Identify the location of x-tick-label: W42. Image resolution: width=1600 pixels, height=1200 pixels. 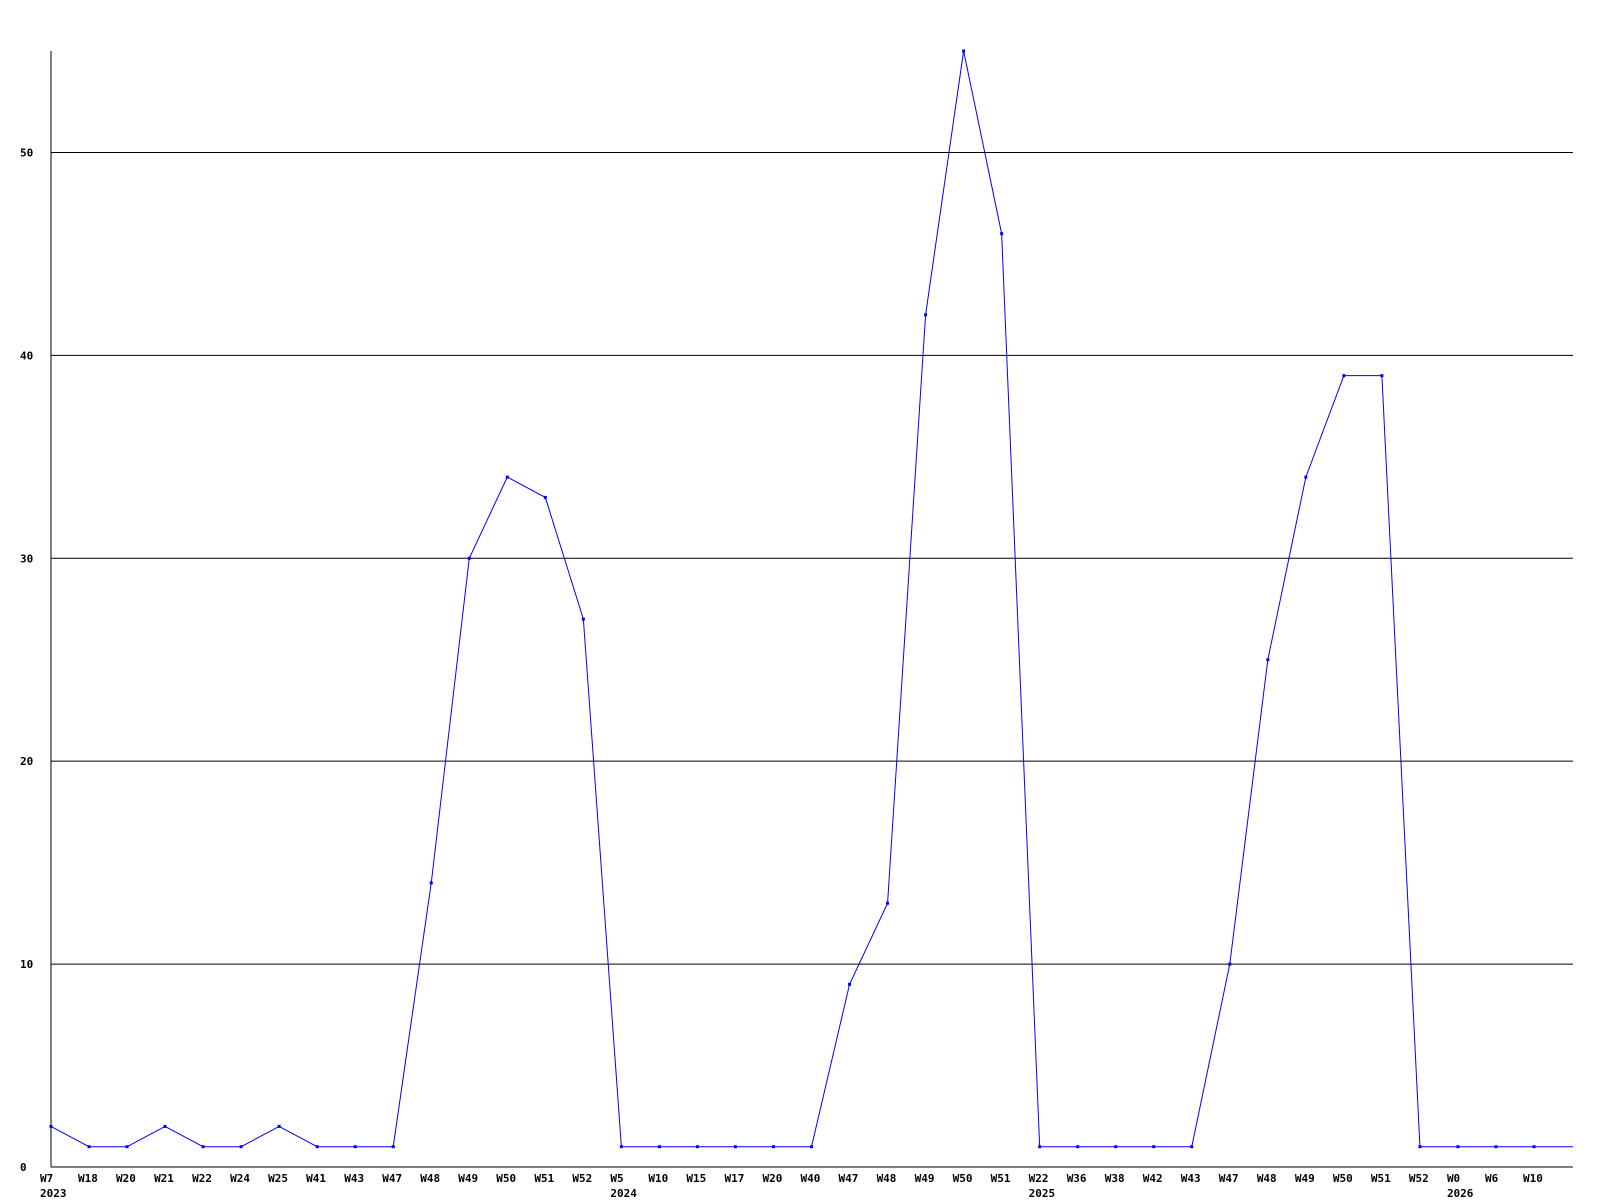
(1153, 1178).